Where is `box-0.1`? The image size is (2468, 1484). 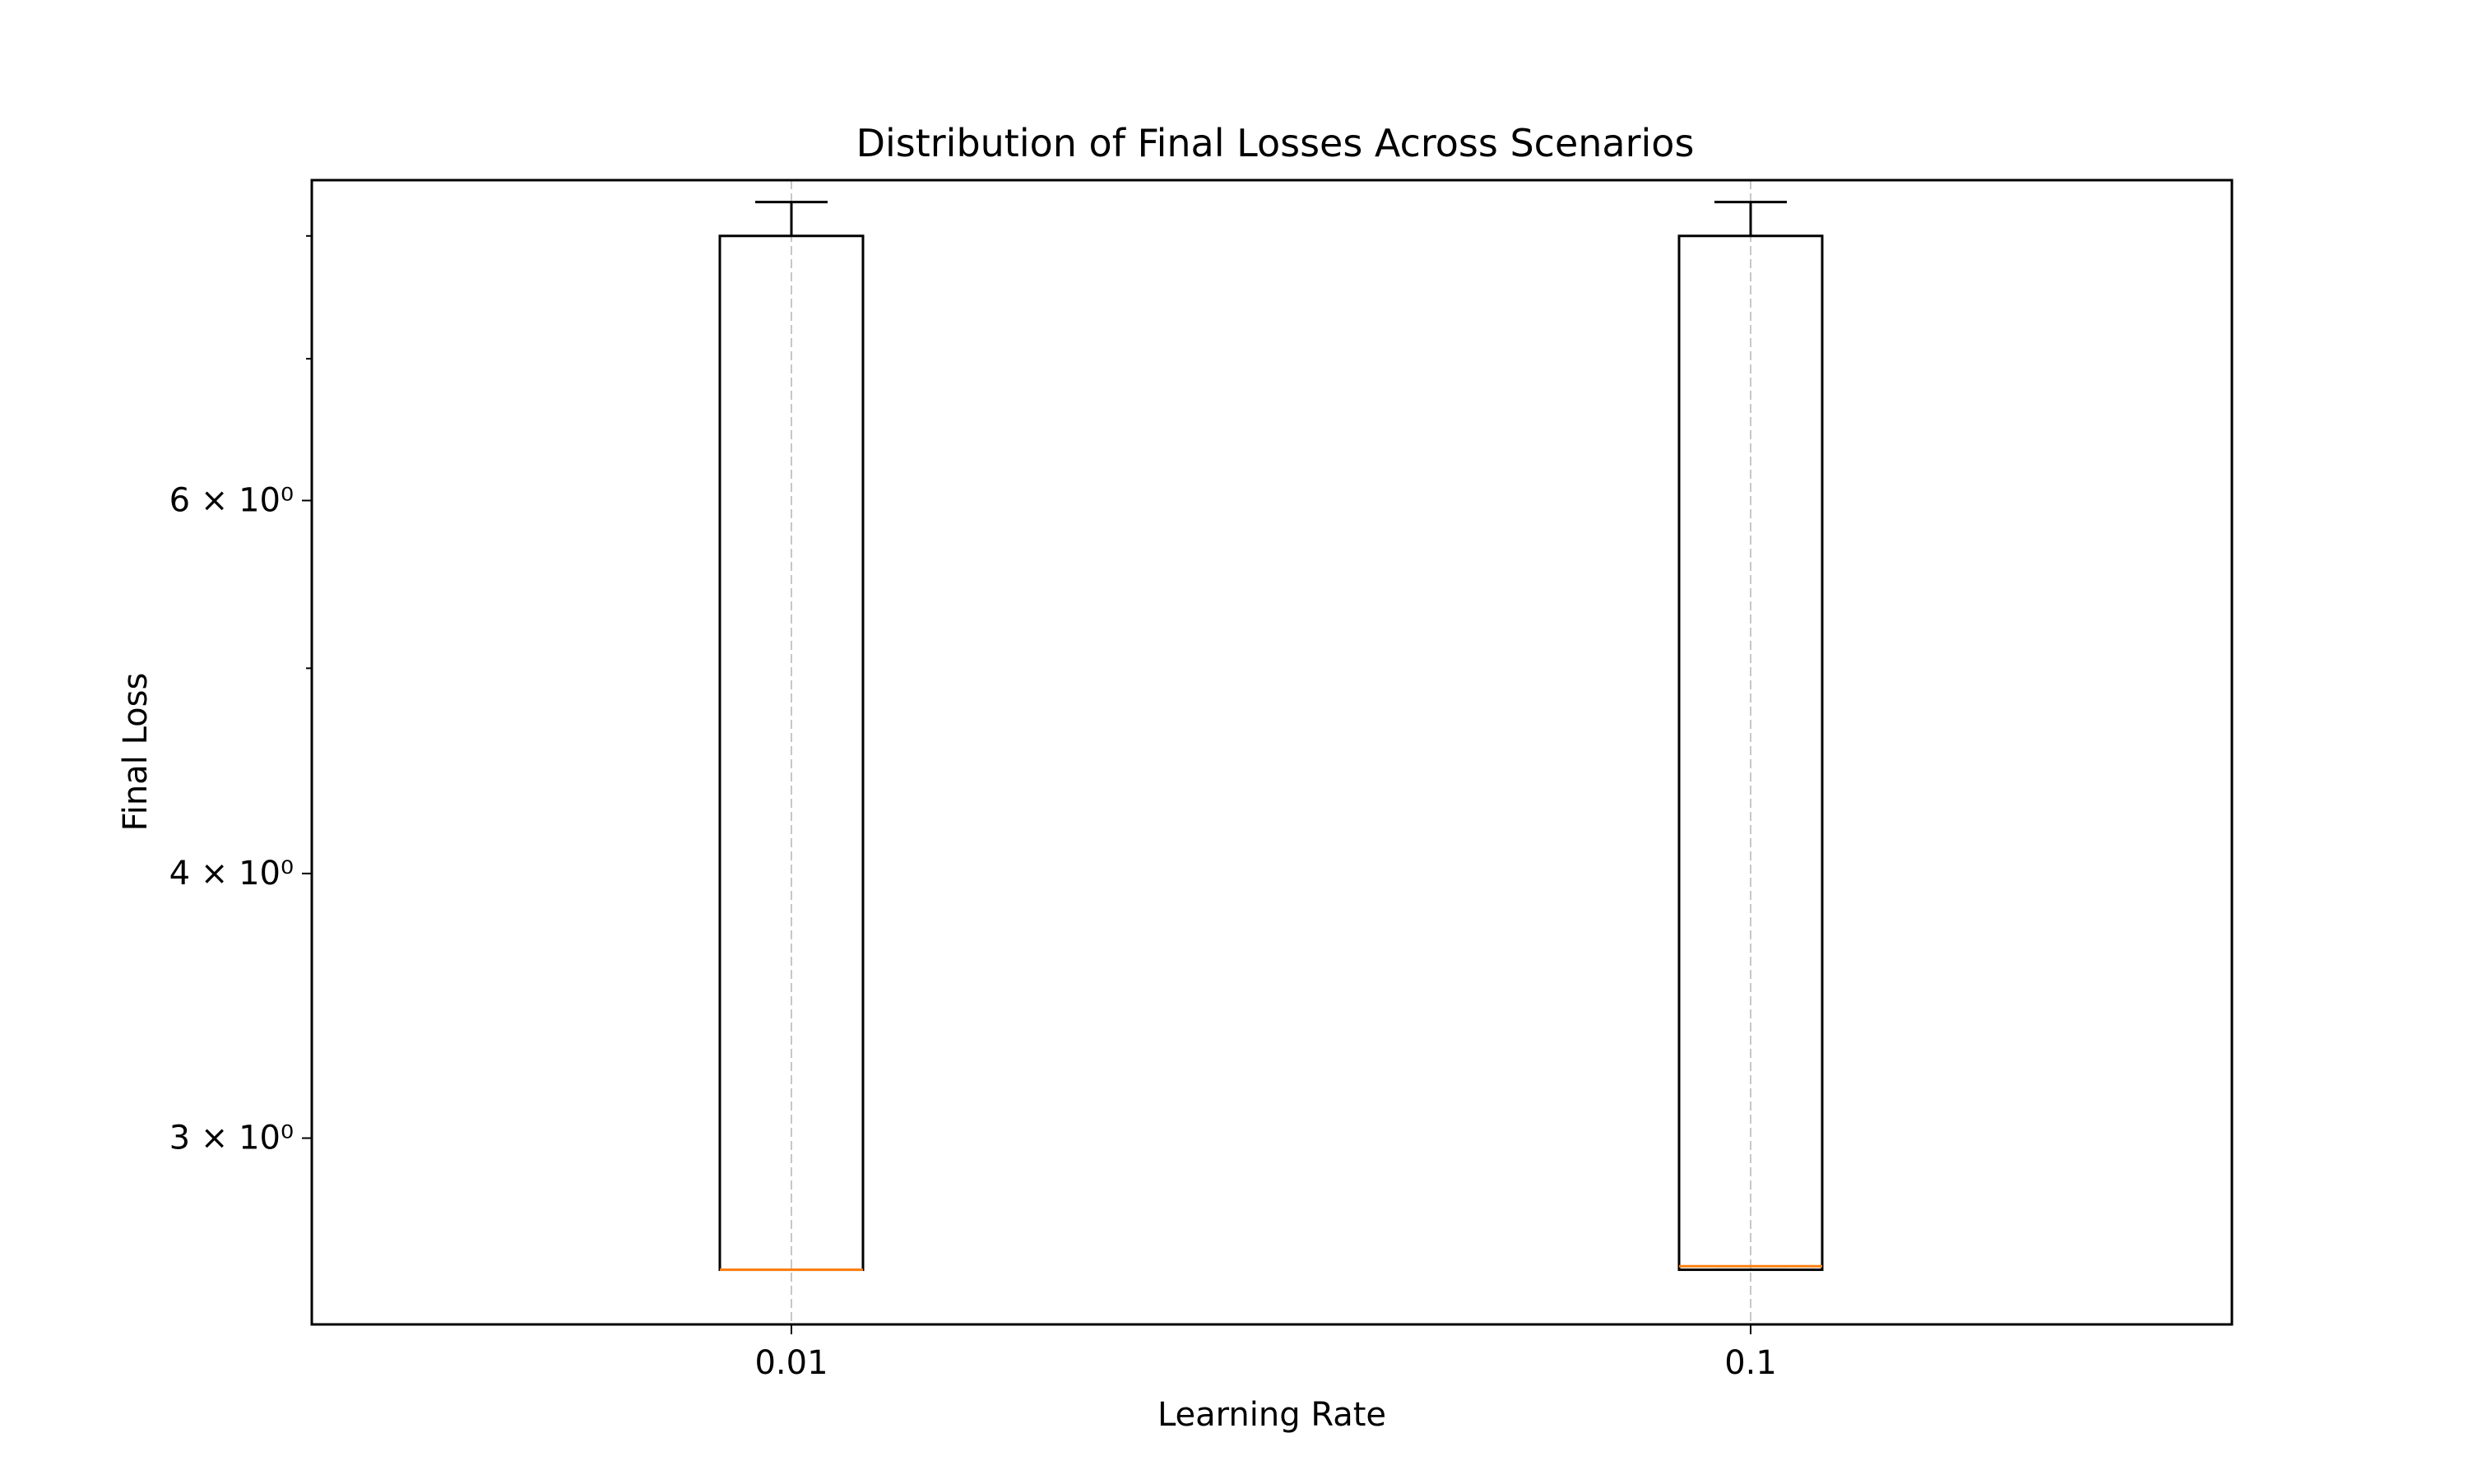
box-0.1 is located at coordinates (1750, 736).